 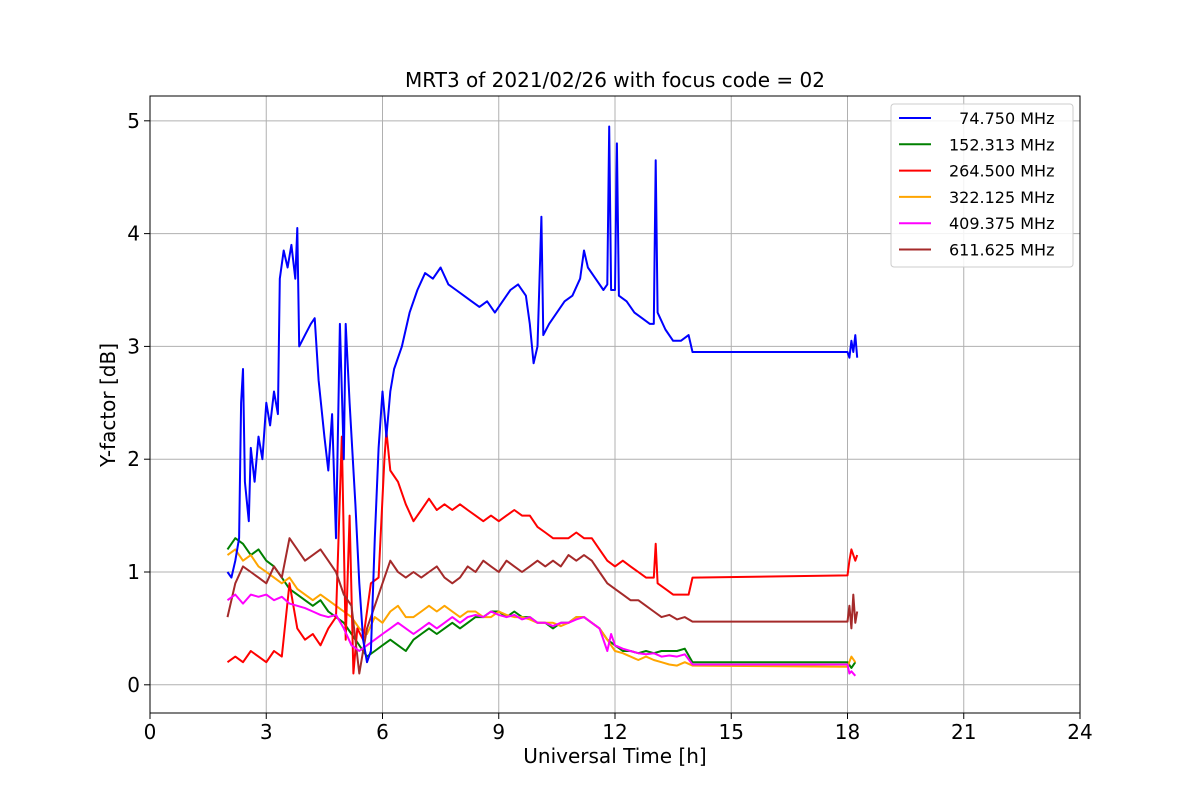 What do you see at coordinates (1001, 223) in the screenshot?
I see `legend-label: 409.375 MHz` at bounding box center [1001, 223].